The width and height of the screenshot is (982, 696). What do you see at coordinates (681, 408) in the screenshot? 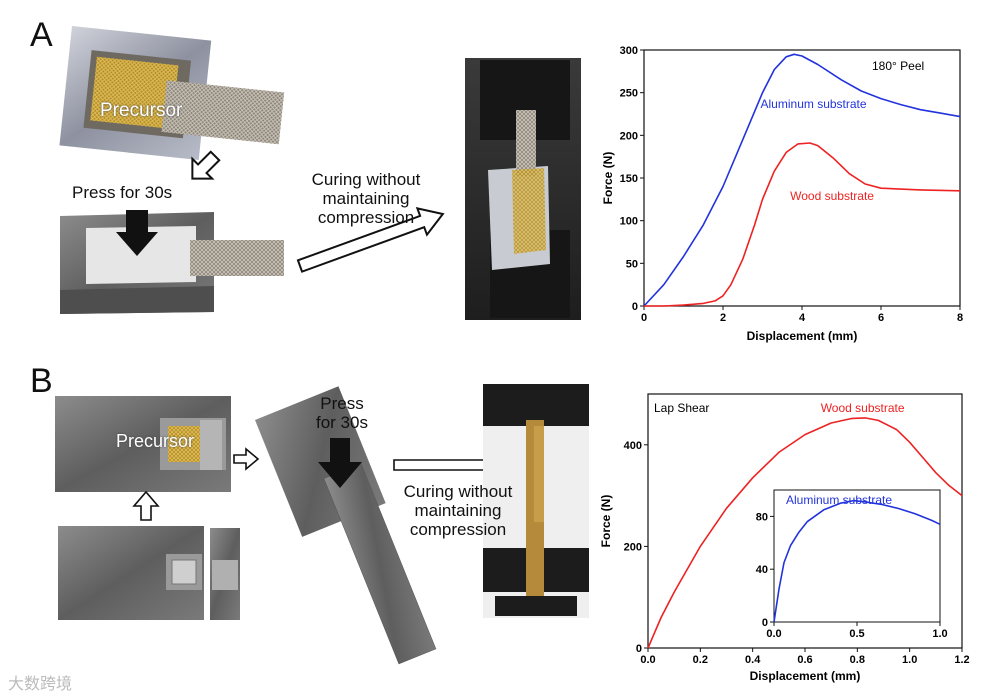
I see `chart-lap-shear-annotation: Lap Shear` at bounding box center [681, 408].